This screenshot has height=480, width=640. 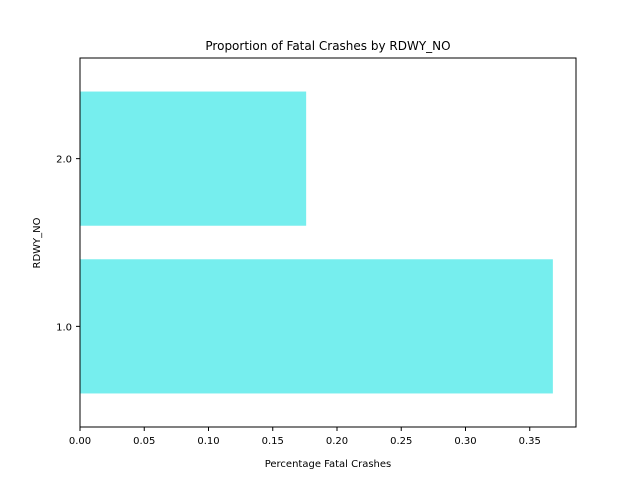 What do you see at coordinates (273, 441) in the screenshot?
I see `x-tick-label: 0.15` at bounding box center [273, 441].